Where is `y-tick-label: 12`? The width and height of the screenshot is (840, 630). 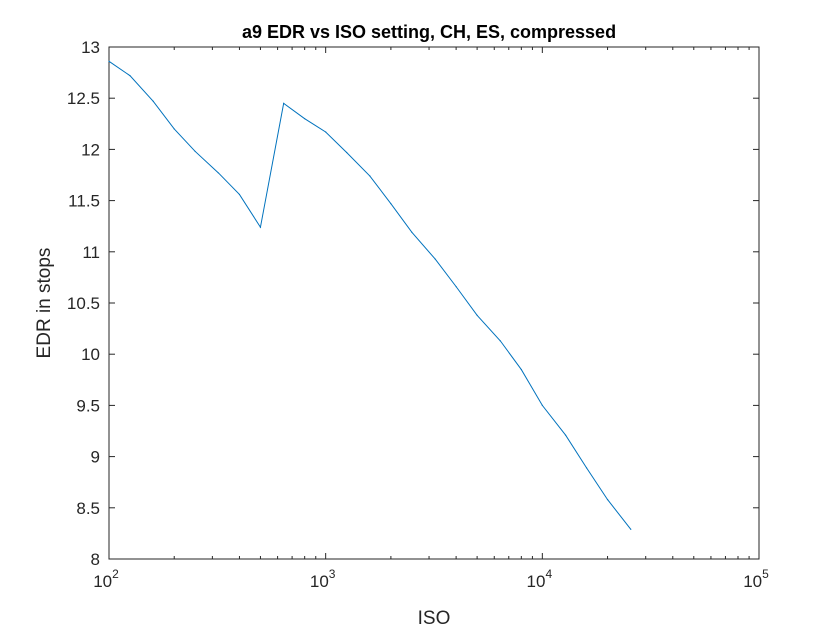
y-tick-label: 12 is located at coordinates (90, 149).